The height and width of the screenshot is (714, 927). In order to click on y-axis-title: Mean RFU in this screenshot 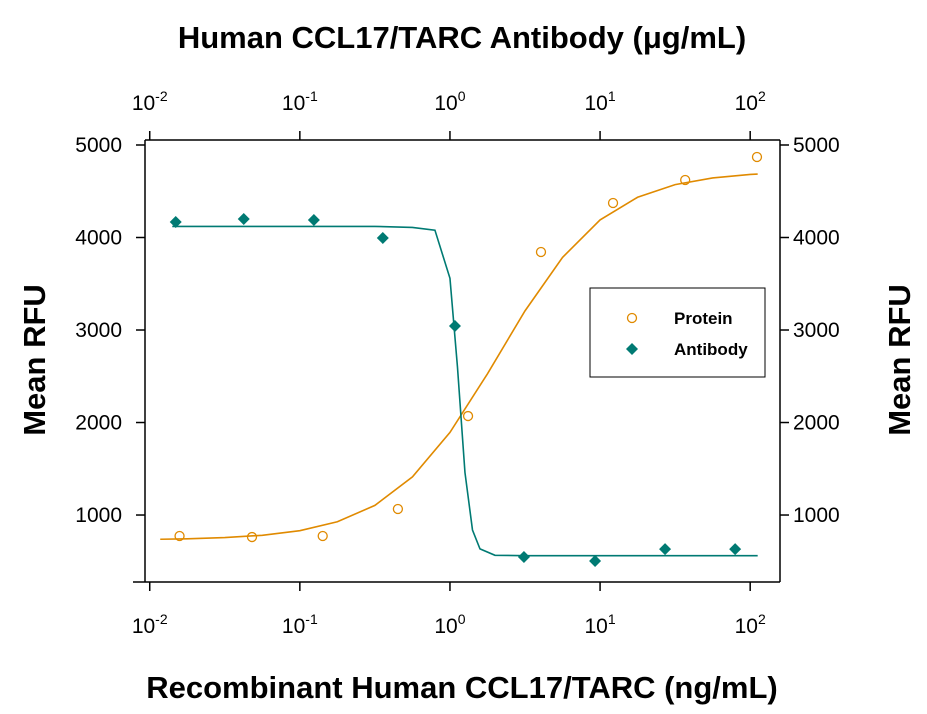, I will do `click(34, 360)`.